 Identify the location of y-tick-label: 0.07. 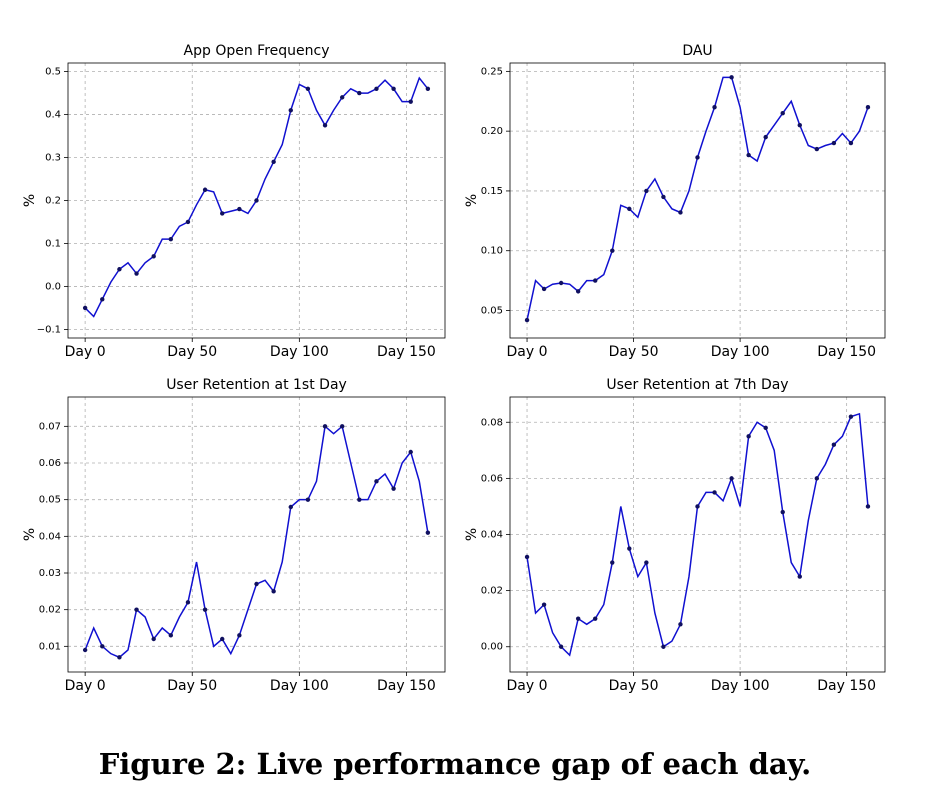
(50, 426).